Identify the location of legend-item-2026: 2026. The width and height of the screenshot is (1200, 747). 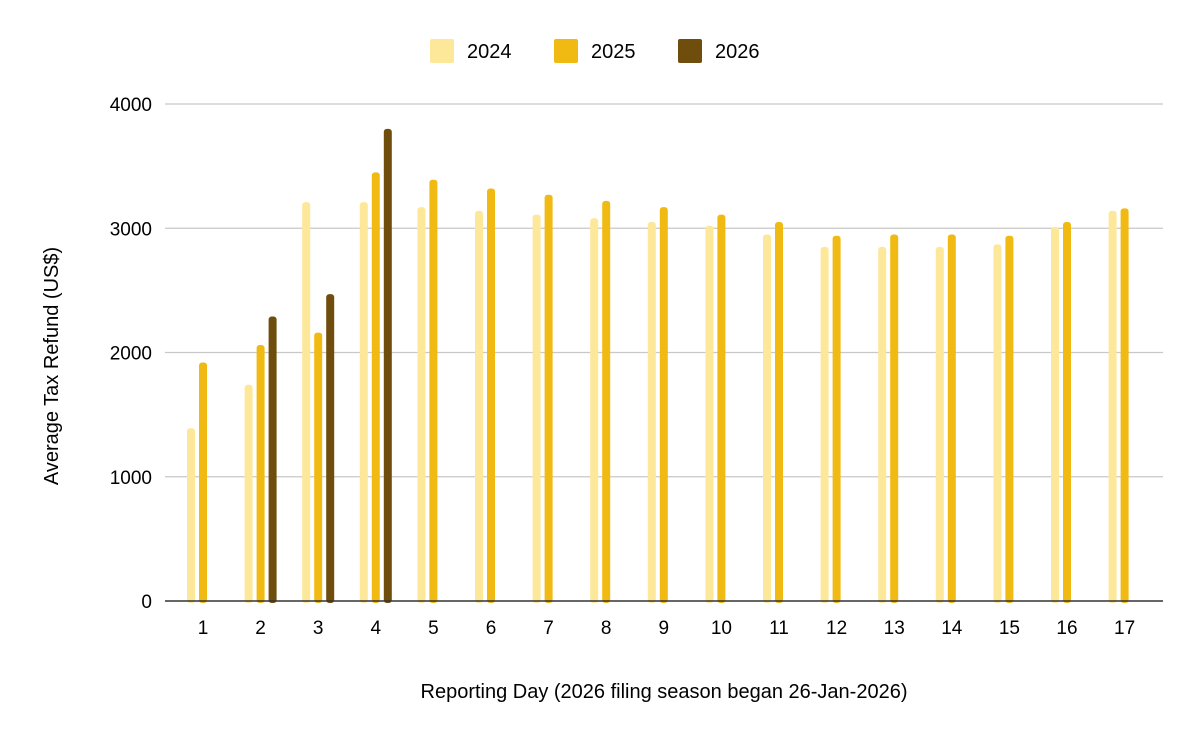
(719, 51).